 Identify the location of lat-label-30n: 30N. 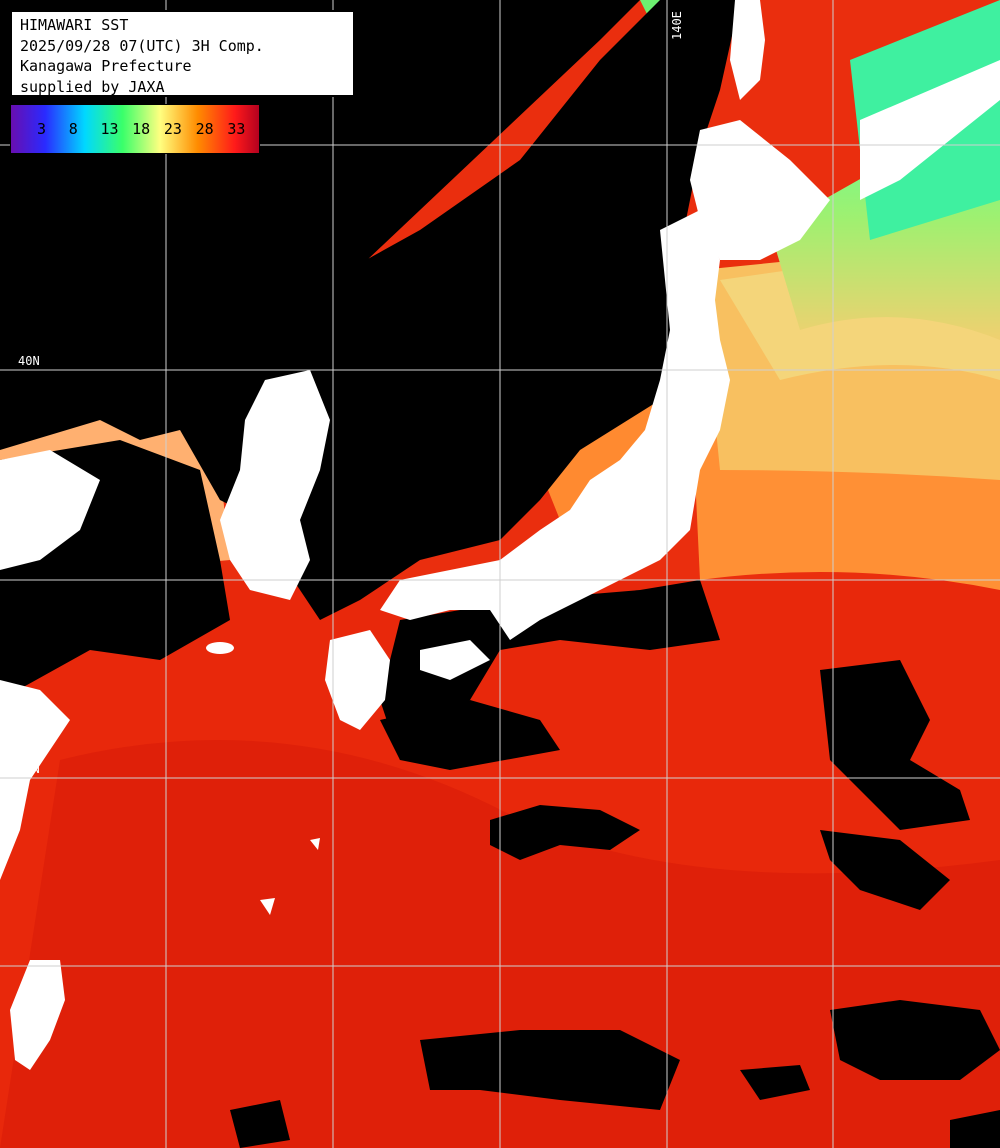
(29, 769).